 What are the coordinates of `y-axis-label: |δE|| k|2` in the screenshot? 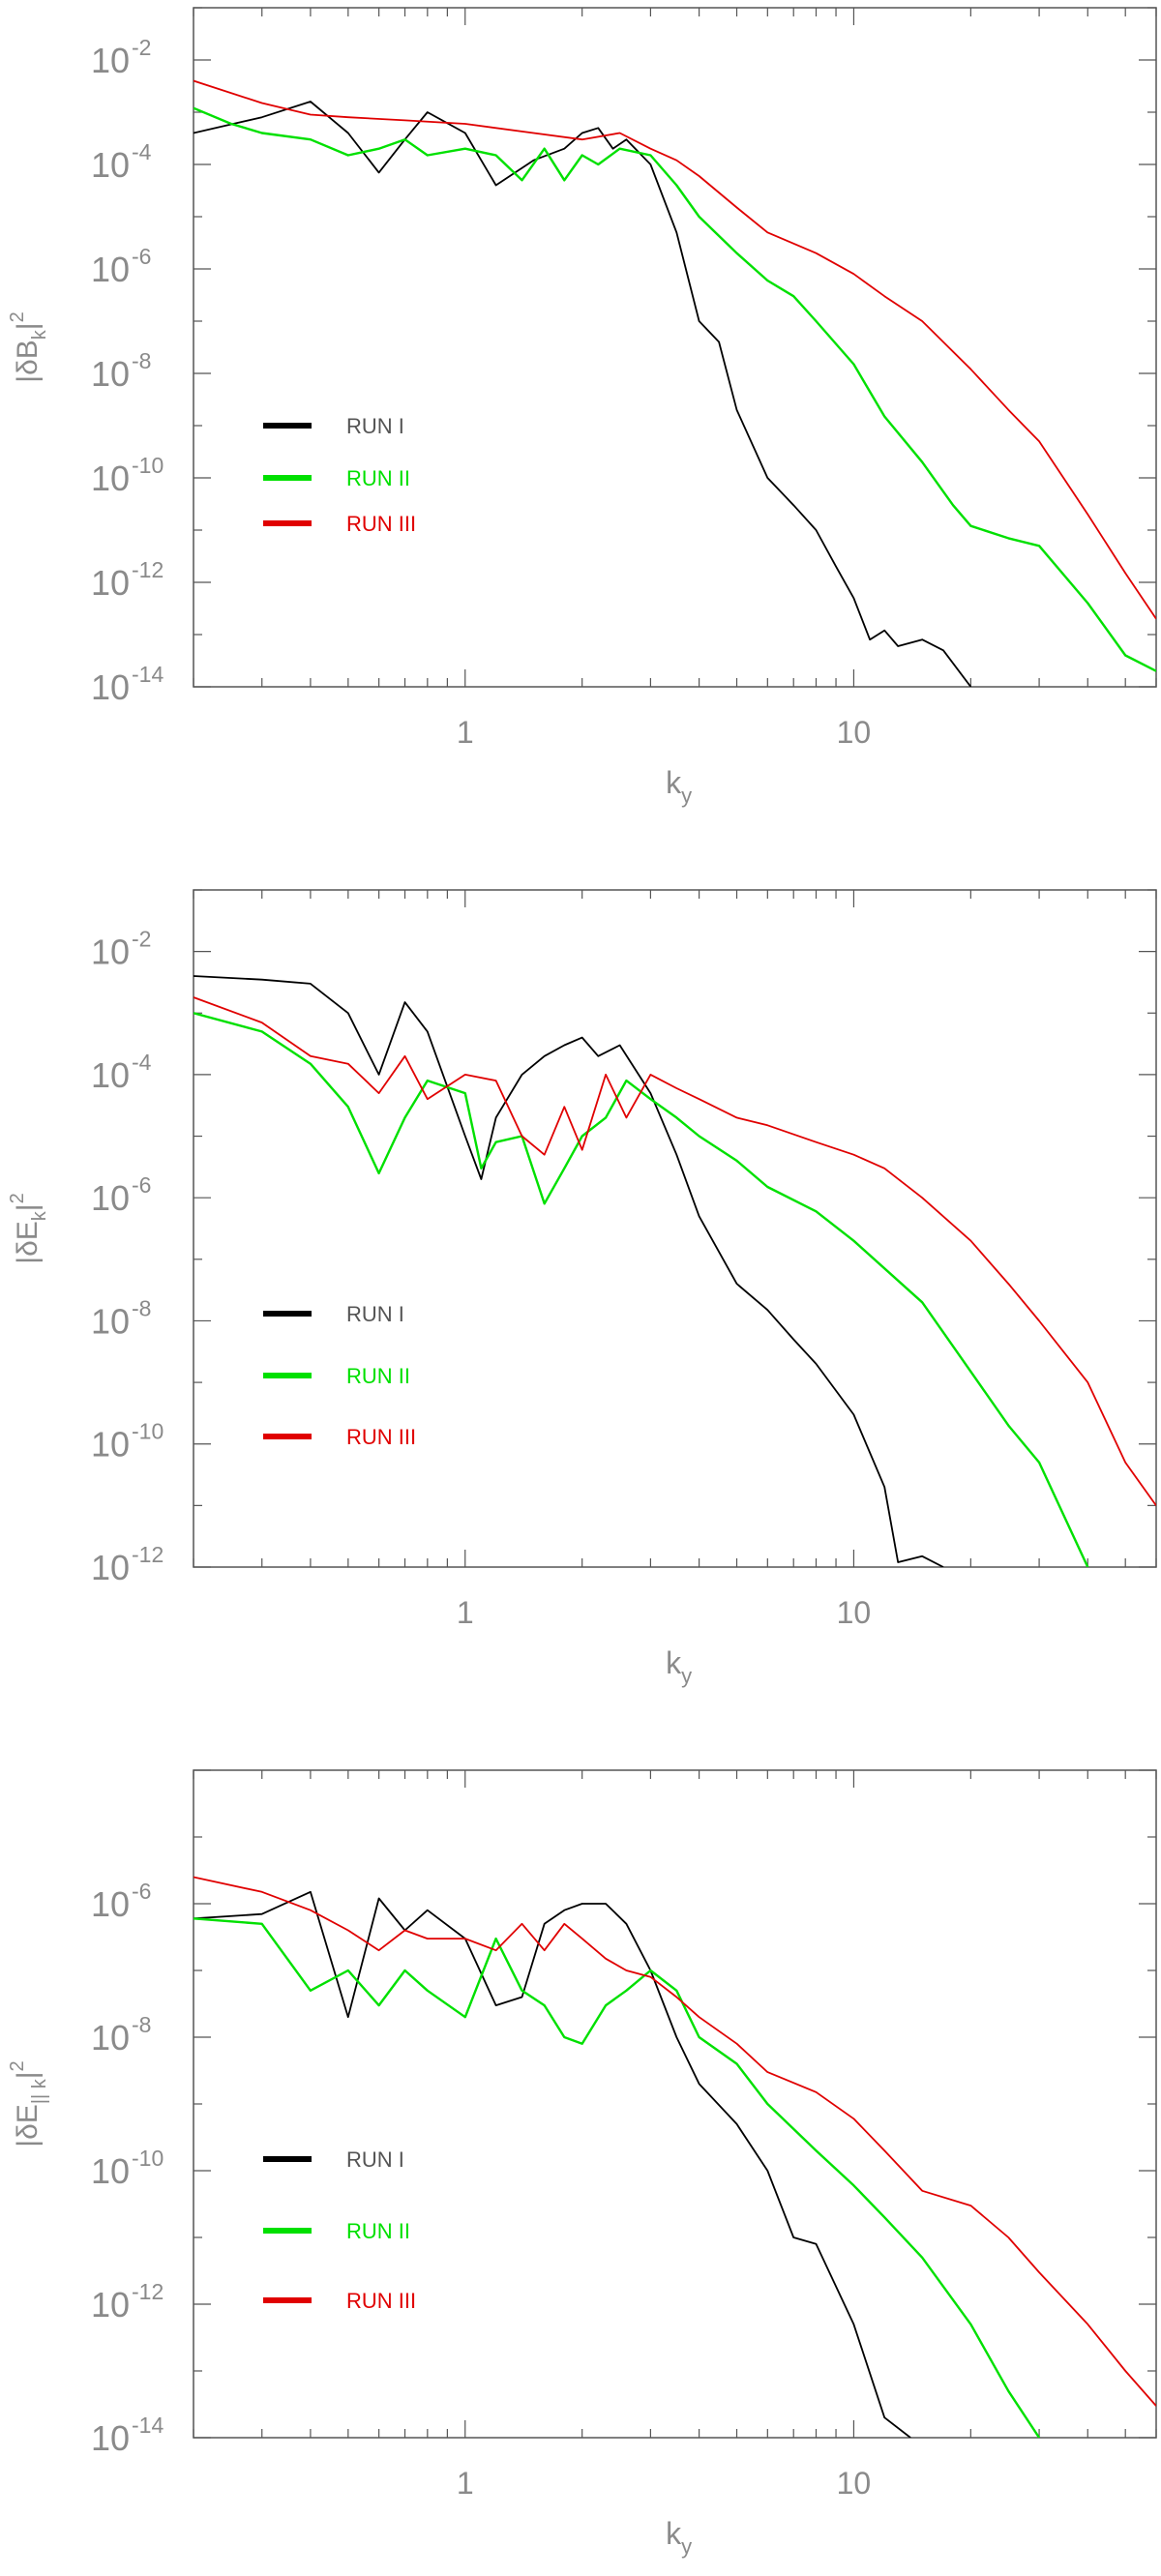 It's located at (28, 2103).